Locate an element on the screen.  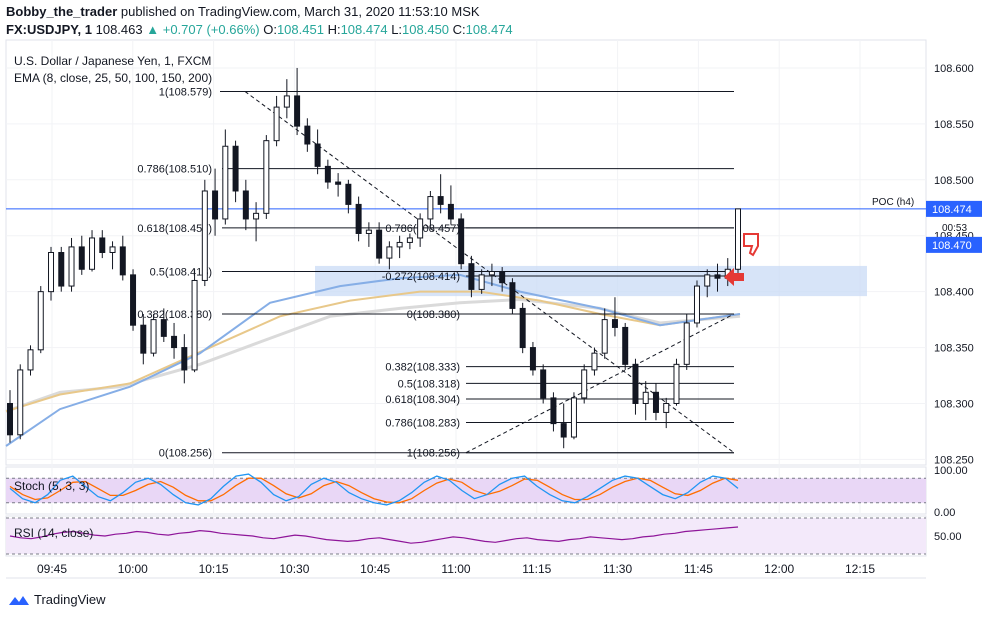
red-arrow-icon is located at coordinates (734, 277).